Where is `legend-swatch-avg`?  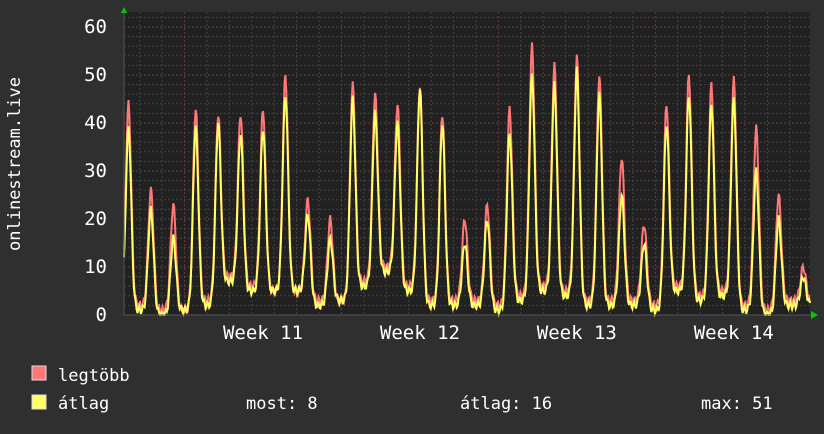
legend-swatch-avg is located at coordinates (39, 402).